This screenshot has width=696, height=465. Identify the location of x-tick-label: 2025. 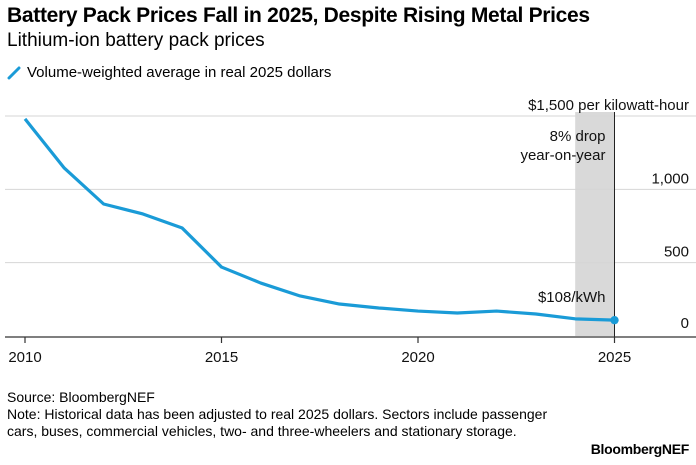
(614, 357).